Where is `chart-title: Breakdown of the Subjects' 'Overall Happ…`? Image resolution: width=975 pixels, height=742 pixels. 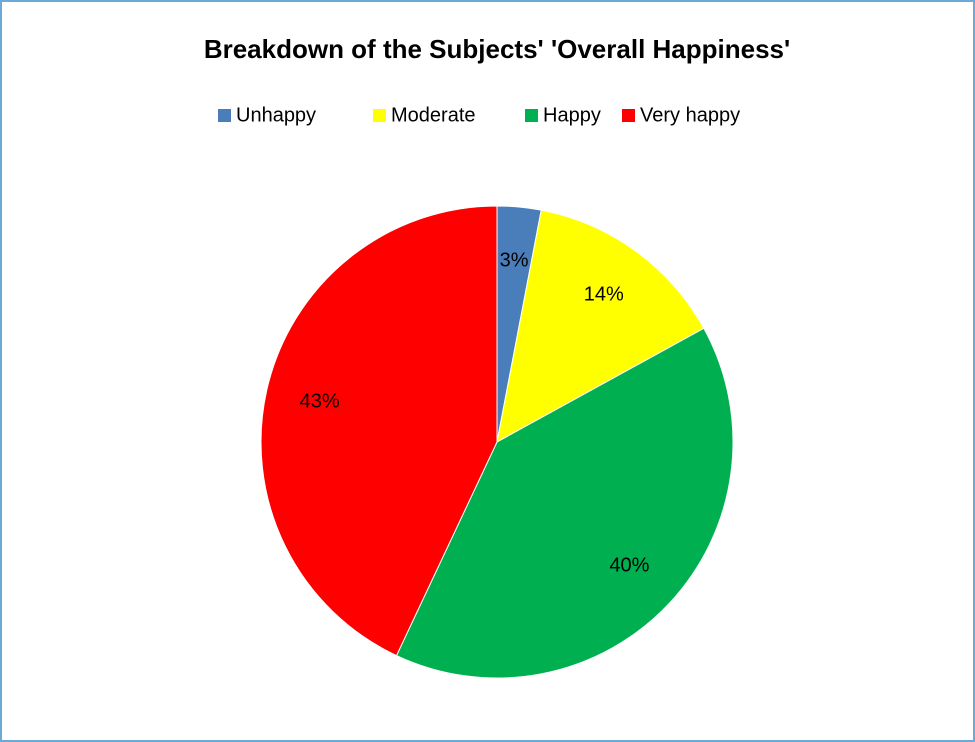
chart-title: Breakdown of the Subjects' 'Overall Happ… is located at coordinates (497, 49).